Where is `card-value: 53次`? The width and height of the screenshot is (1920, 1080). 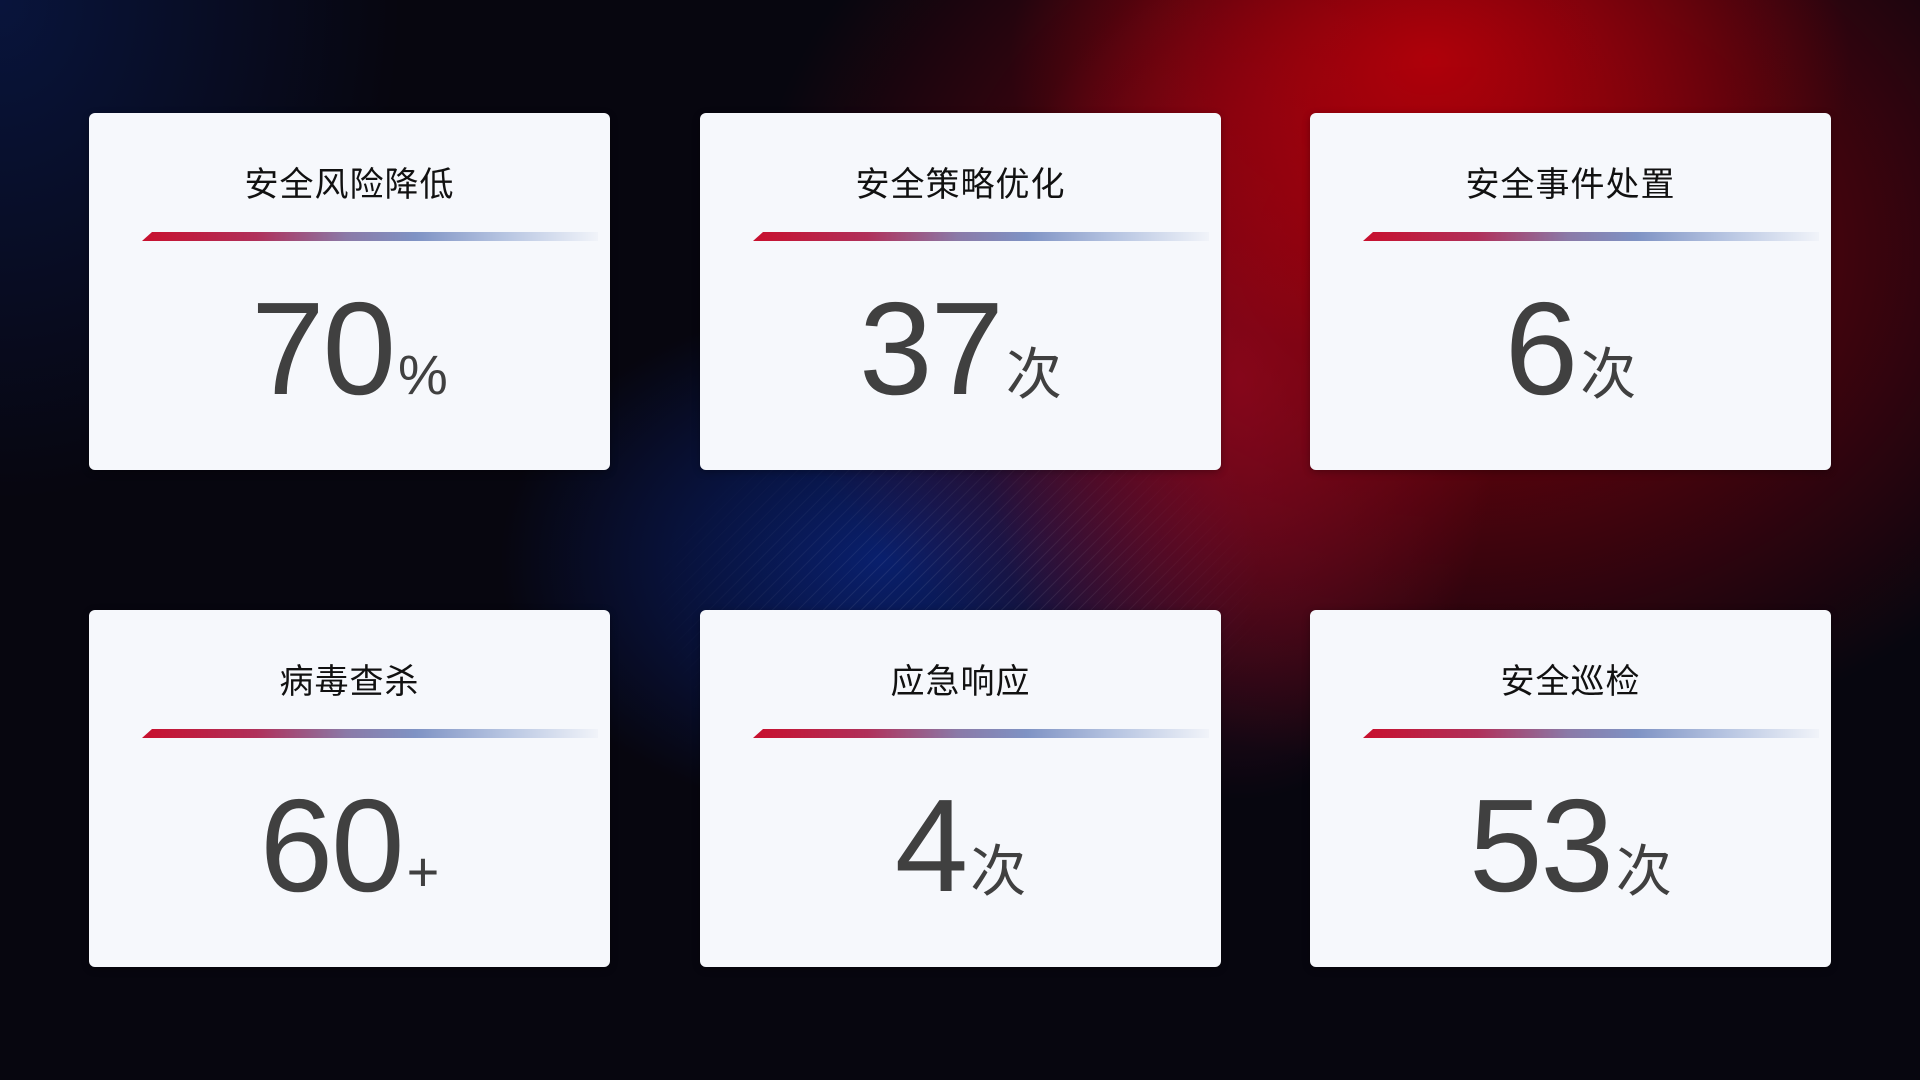
card-value: 53次 is located at coordinates (1570, 846).